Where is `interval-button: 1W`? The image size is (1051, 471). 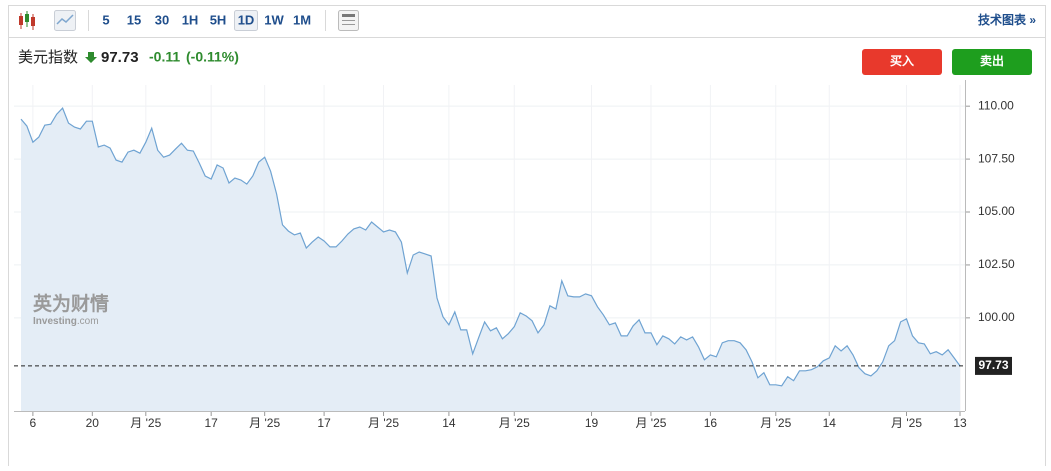 interval-button: 1W is located at coordinates (274, 19).